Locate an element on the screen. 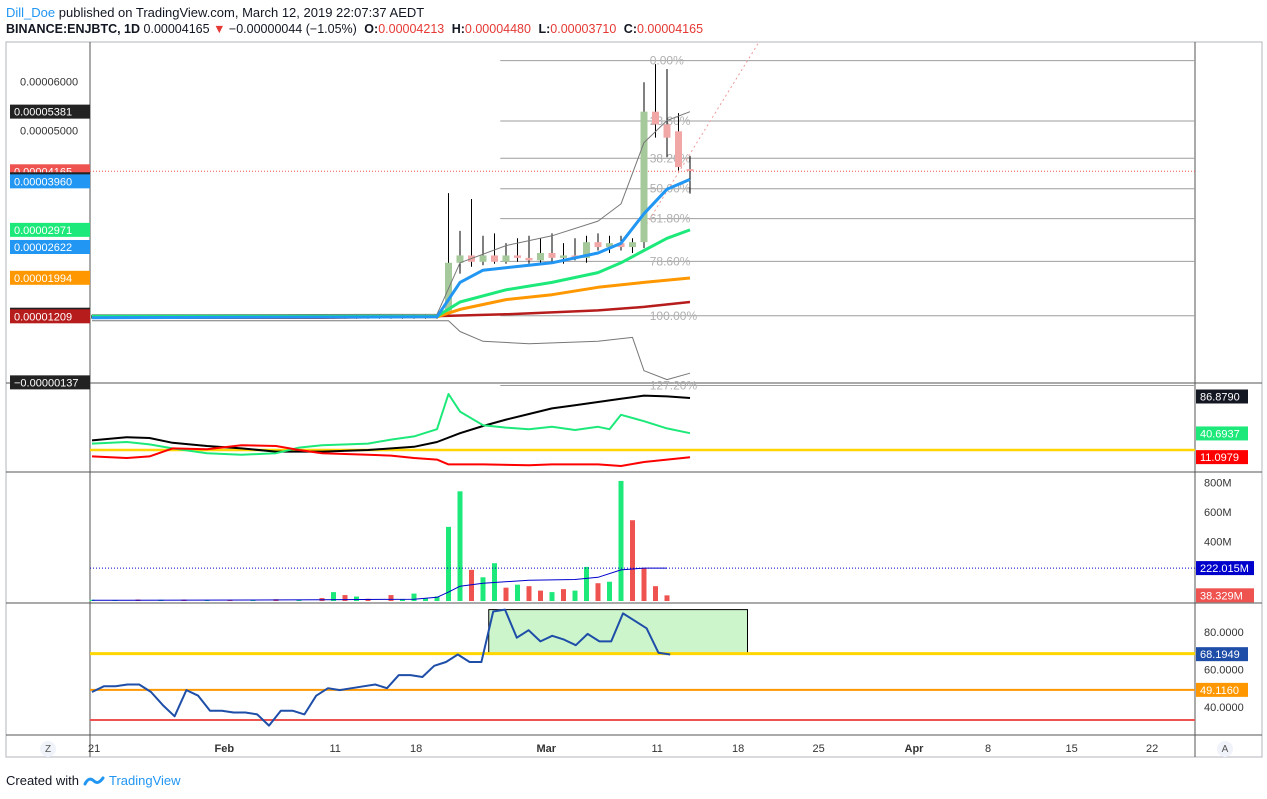  rsi-label-1-bg is located at coordinates (1222, 689).